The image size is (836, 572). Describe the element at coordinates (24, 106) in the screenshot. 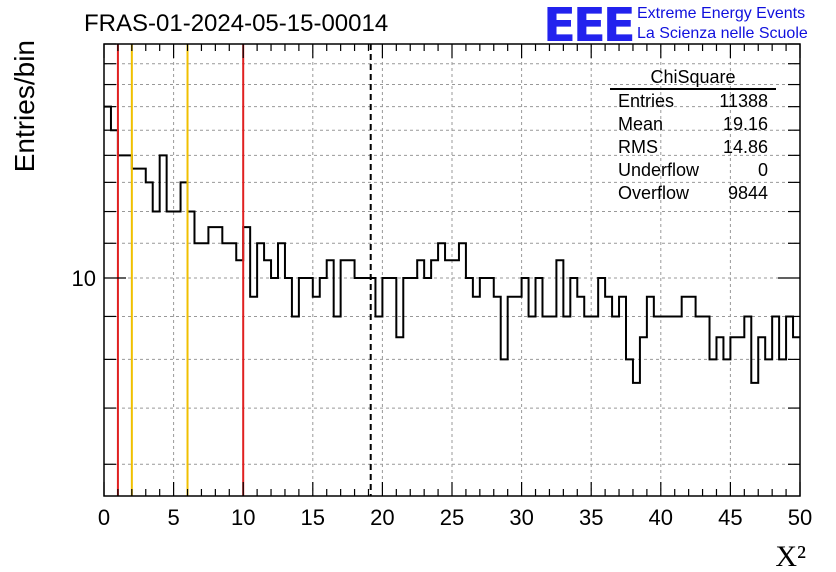

I see `y-axis-label: Entries/bin` at that location.